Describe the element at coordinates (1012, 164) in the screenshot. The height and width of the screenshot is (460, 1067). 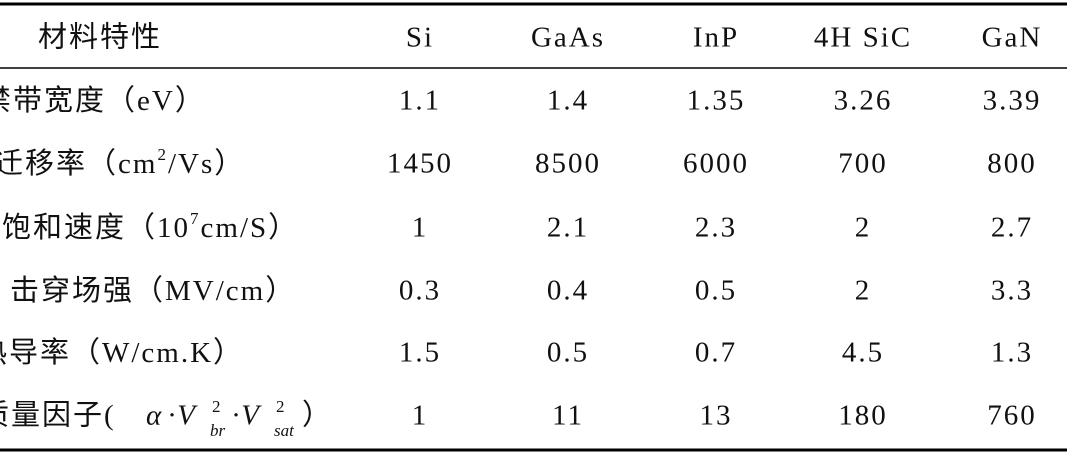
I see `cell: 800` at that location.